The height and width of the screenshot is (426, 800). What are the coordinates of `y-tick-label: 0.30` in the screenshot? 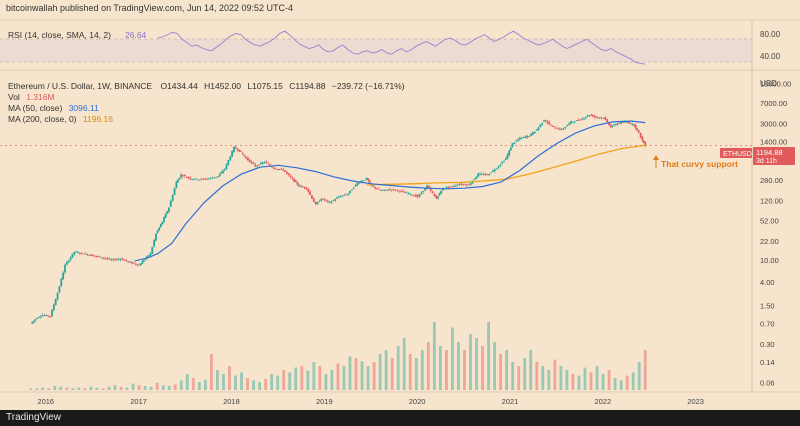 It's located at (767, 344).